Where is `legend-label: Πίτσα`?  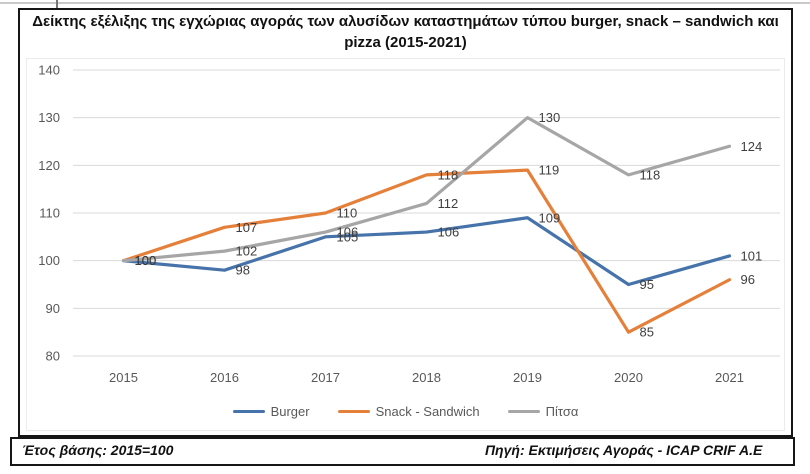
legend-label: Πίτσα is located at coordinates (562, 411).